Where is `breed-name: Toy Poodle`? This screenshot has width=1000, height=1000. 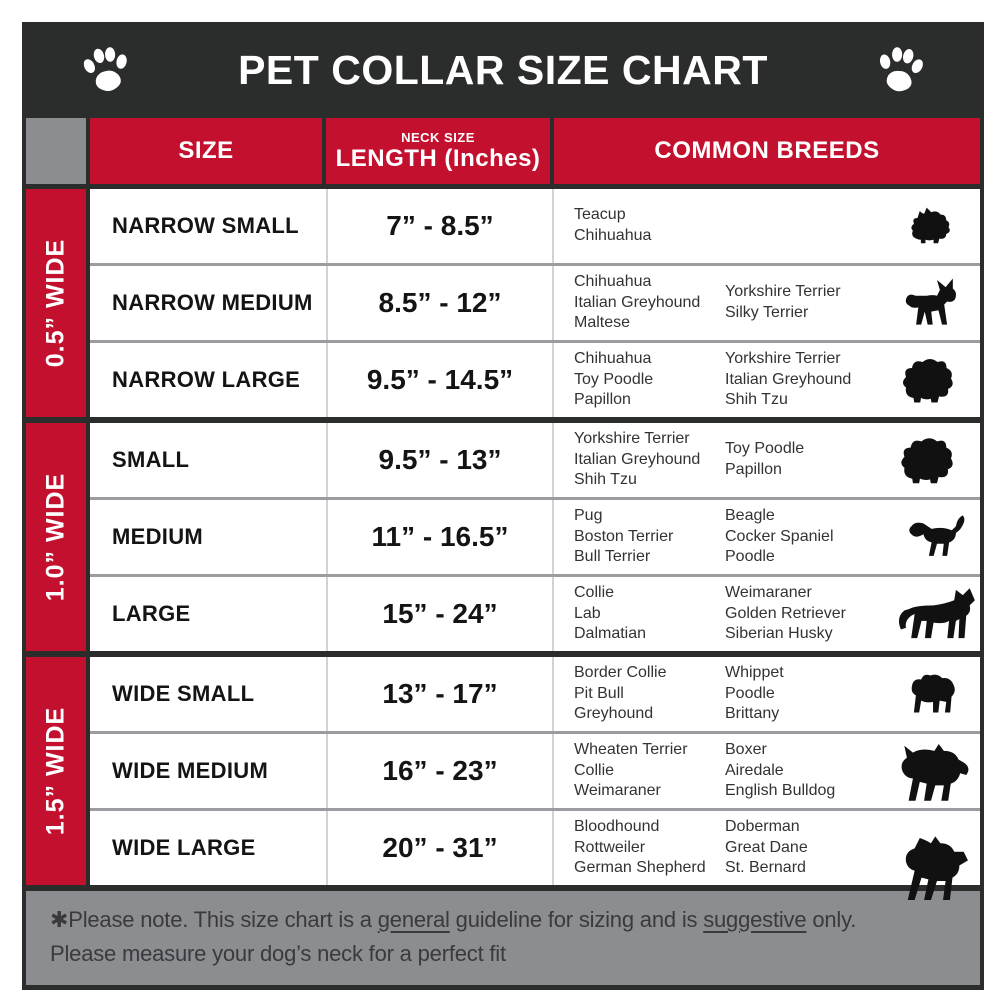
breed-name: Toy Poodle is located at coordinates (765, 449).